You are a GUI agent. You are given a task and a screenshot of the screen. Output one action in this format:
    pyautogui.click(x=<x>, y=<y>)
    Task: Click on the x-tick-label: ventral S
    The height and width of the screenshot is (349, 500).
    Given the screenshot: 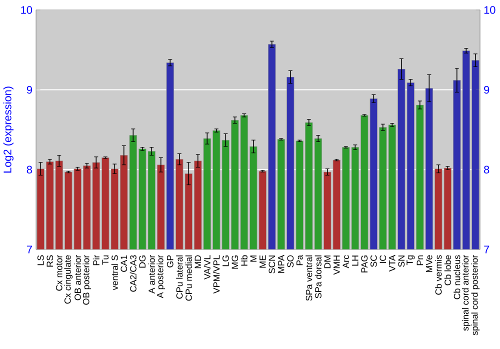 What is the action you would take?
    pyautogui.click(x=114, y=272)
    